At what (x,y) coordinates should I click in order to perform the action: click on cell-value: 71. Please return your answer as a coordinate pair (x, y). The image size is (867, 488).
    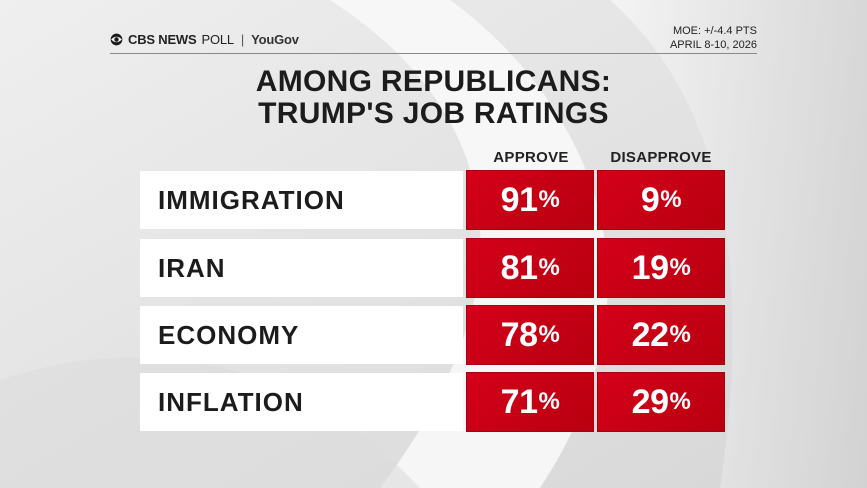
    Looking at the image, I should click on (519, 401).